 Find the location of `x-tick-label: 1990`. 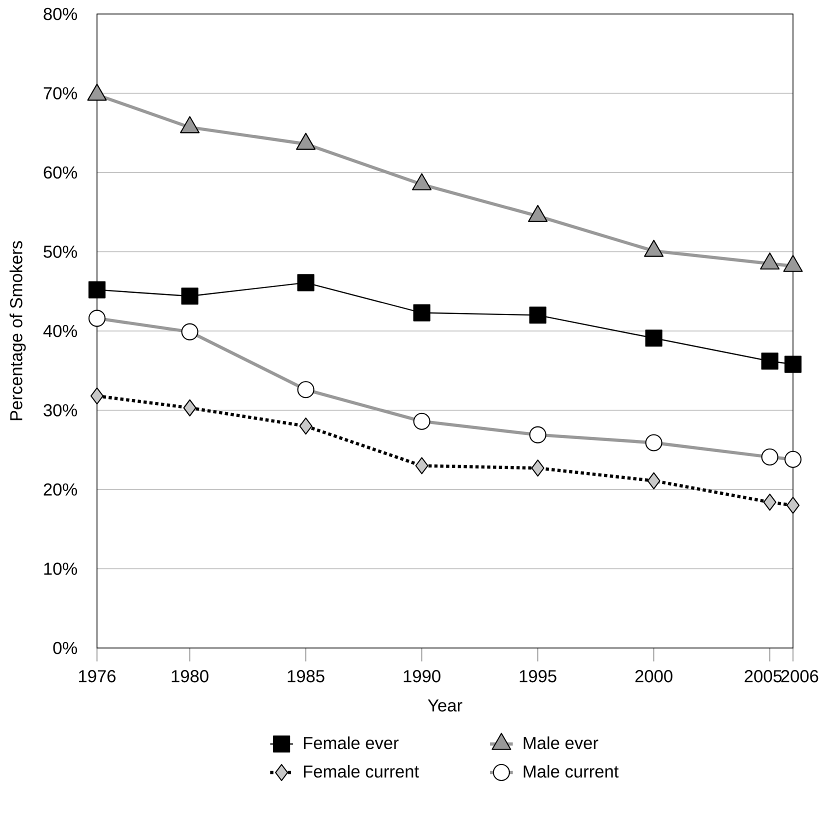

x-tick-label: 1990 is located at coordinates (422, 676).